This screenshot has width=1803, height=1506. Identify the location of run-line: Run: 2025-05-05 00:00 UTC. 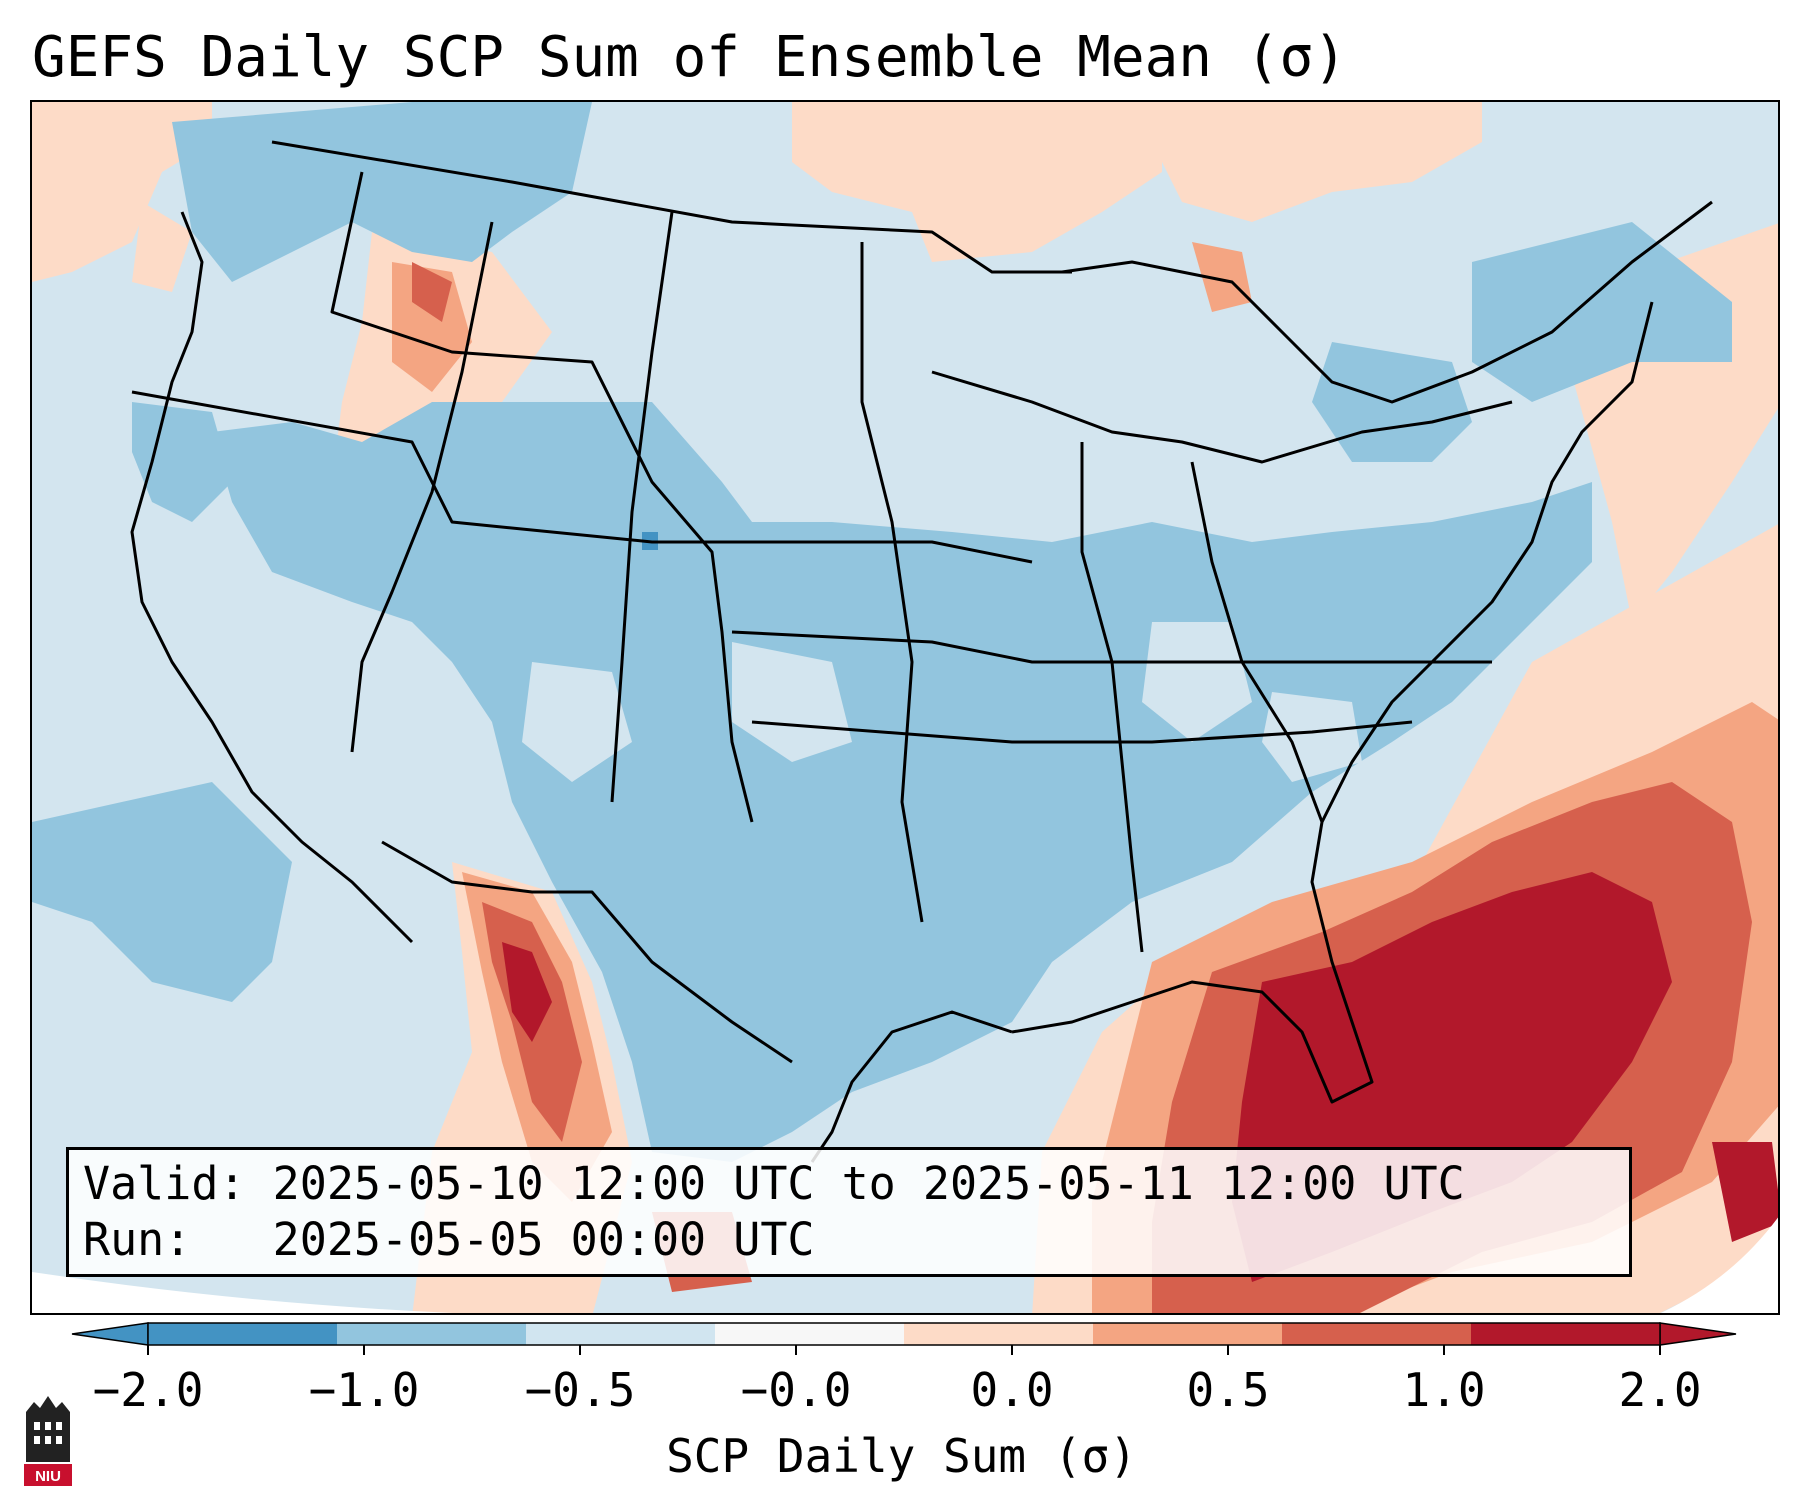
(849, 1240).